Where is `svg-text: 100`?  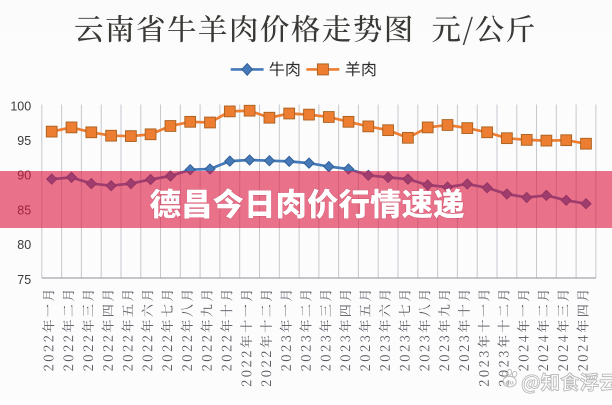 svg-text: 100 is located at coordinates (20, 106).